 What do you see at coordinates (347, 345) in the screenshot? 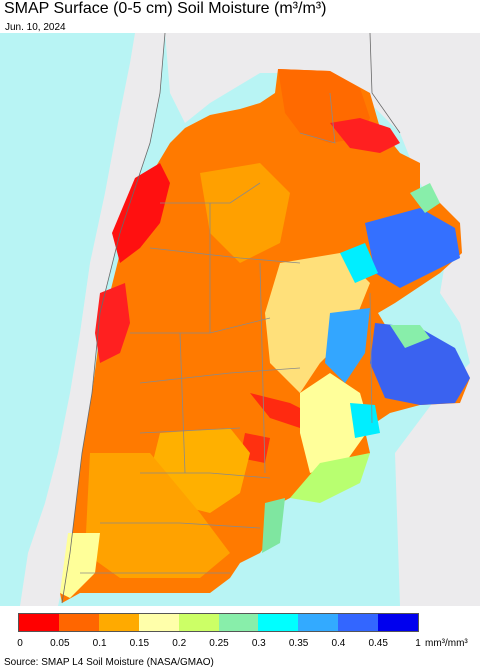
I see `wet-area-entre-rios` at bounding box center [347, 345].